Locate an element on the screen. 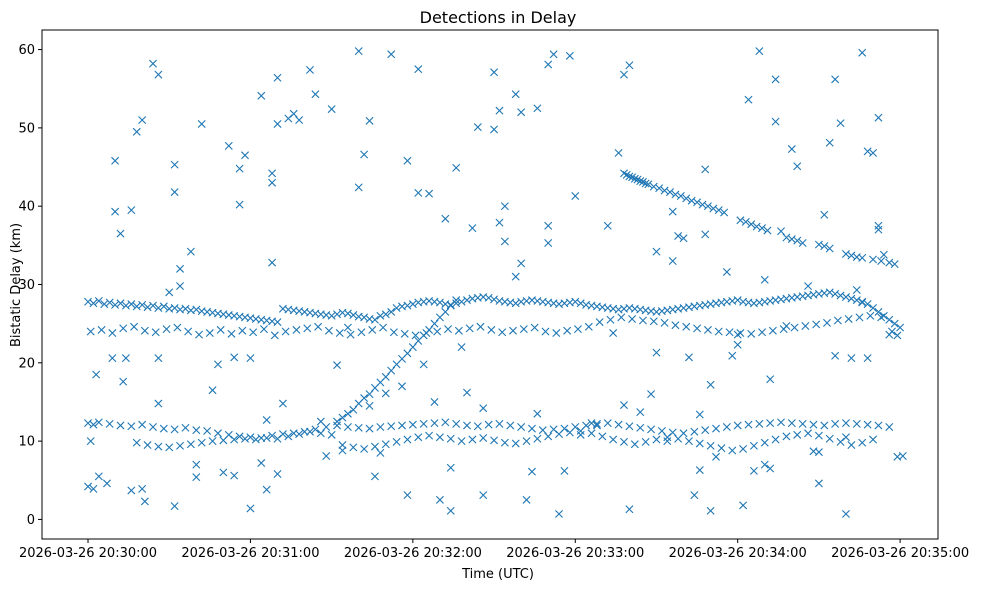 This screenshot has height=590, width=985. y-tick-label: 60 is located at coordinates (26, 50).